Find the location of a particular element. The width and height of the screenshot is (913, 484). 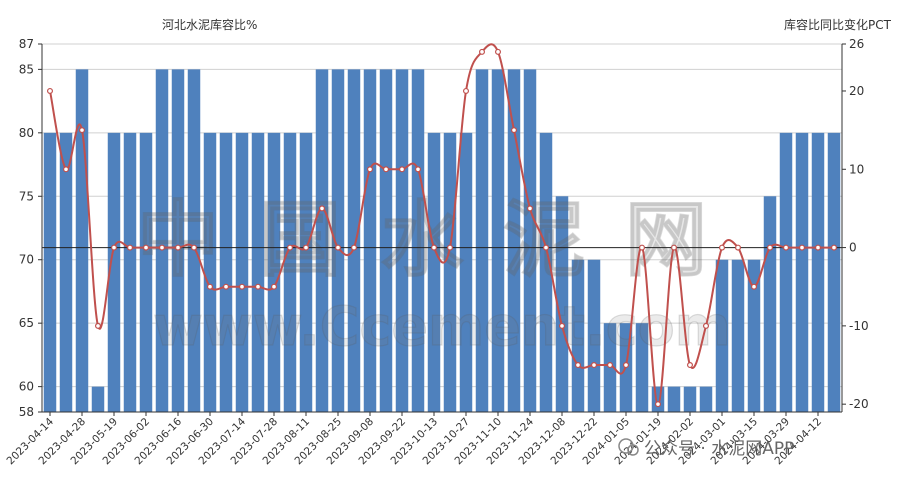

watermark-url: www.Ccement.com is located at coordinates (442, 326).